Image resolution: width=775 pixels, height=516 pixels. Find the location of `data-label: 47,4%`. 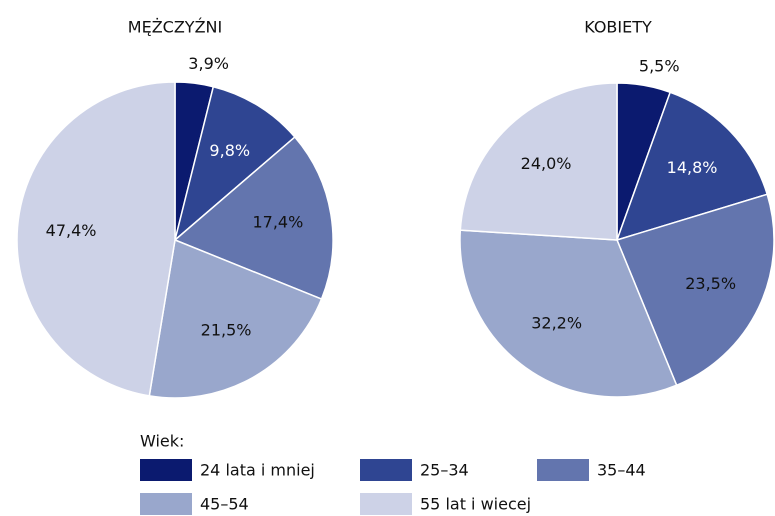

data-label: 47,4% is located at coordinates (71, 230).